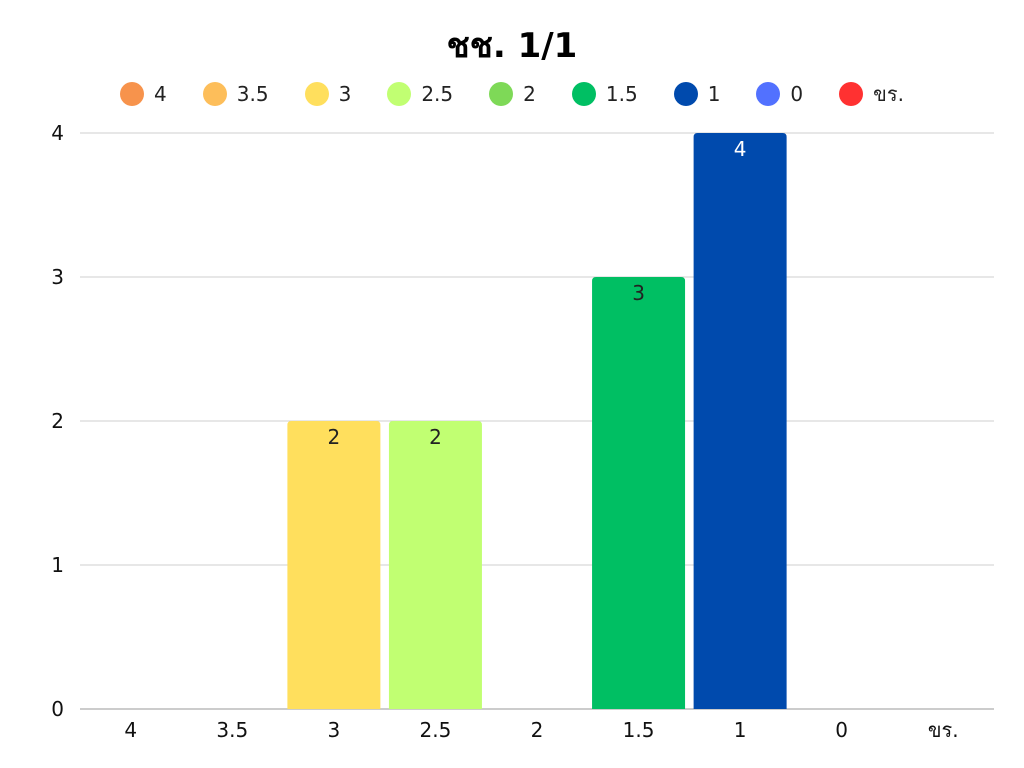 This screenshot has height=768, width=1024. What do you see at coordinates (841, 730) in the screenshot?
I see `x-tick-label: 0` at bounding box center [841, 730].